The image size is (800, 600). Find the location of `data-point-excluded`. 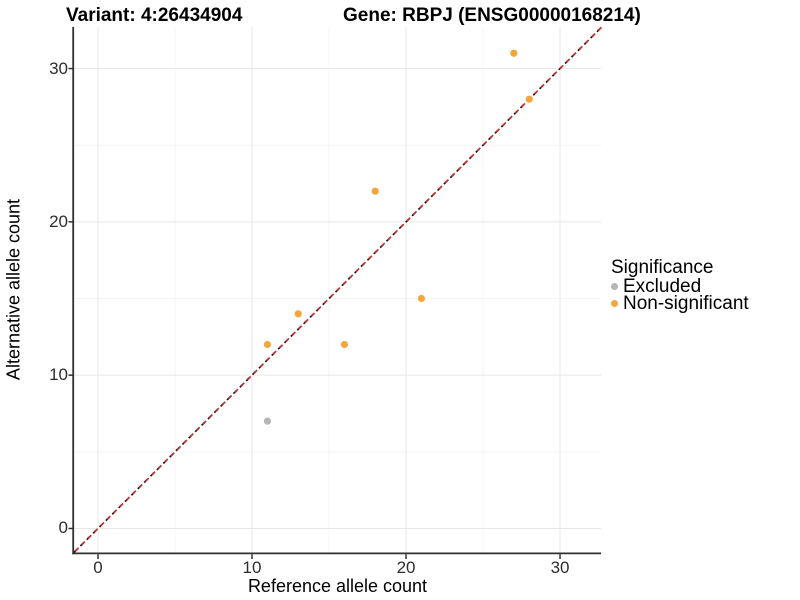

data-point-excluded is located at coordinates (267, 421).